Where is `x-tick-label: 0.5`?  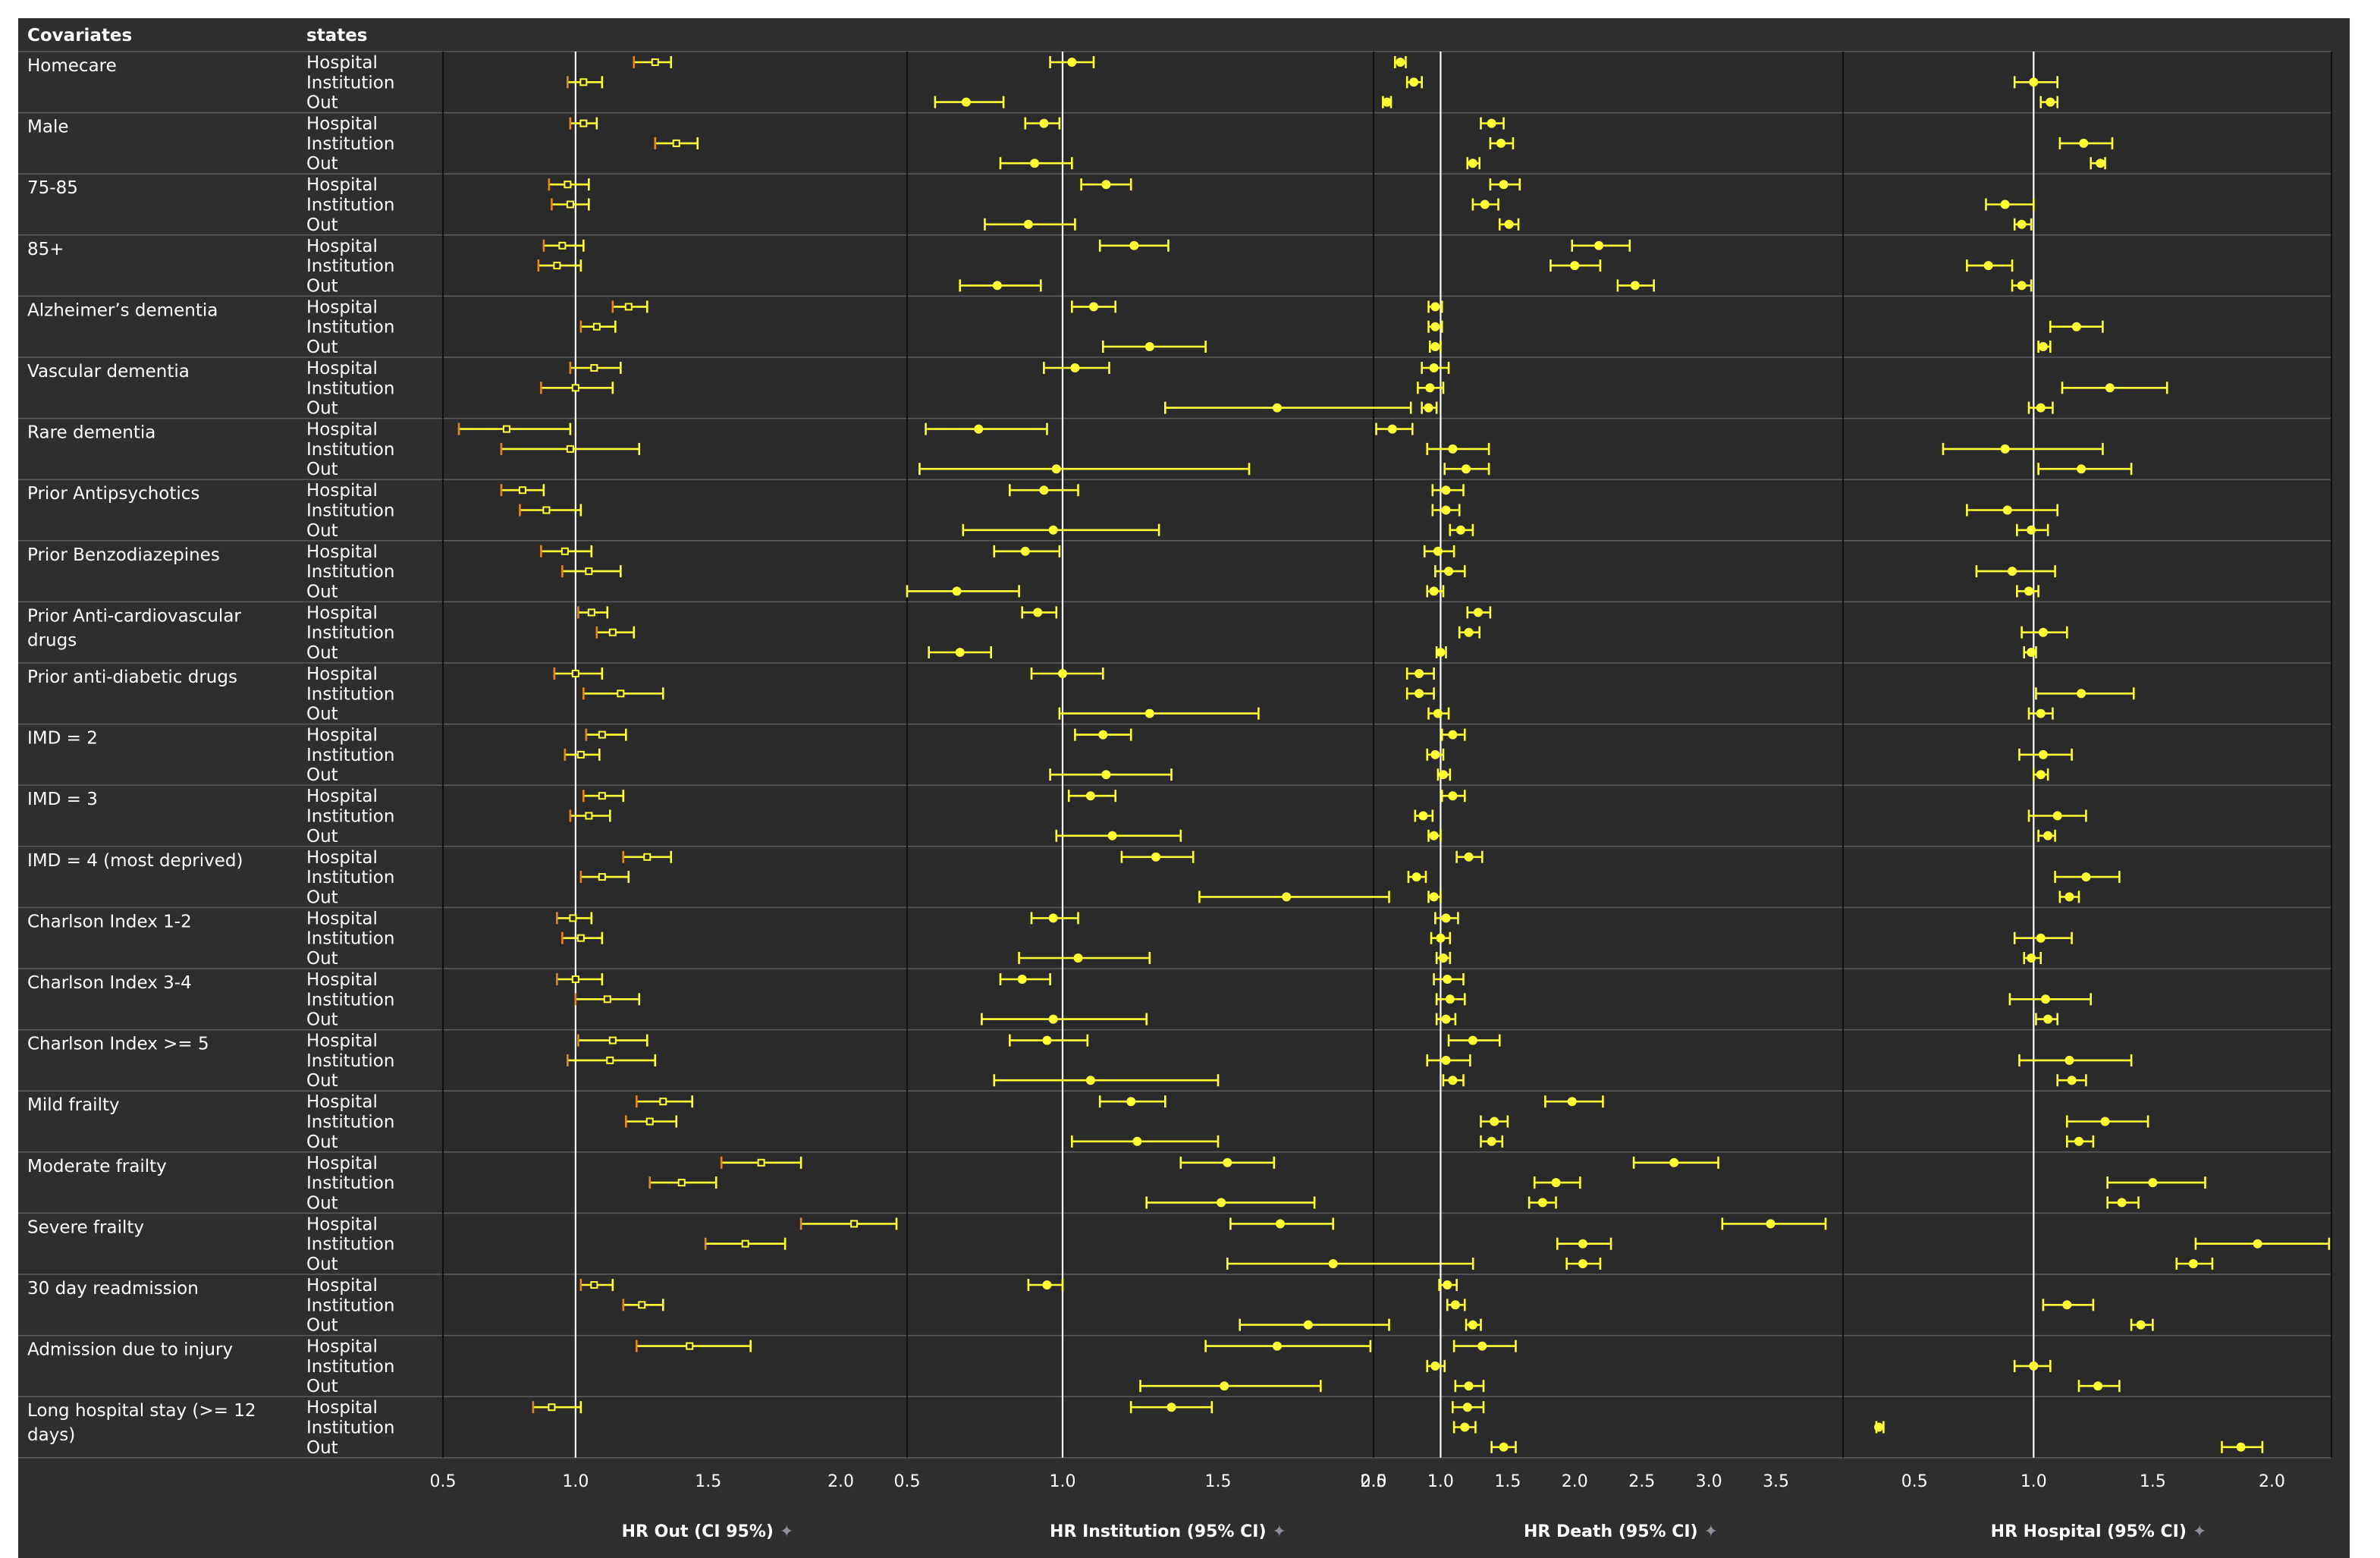
x-tick-label: 0.5 is located at coordinates (1374, 1481).